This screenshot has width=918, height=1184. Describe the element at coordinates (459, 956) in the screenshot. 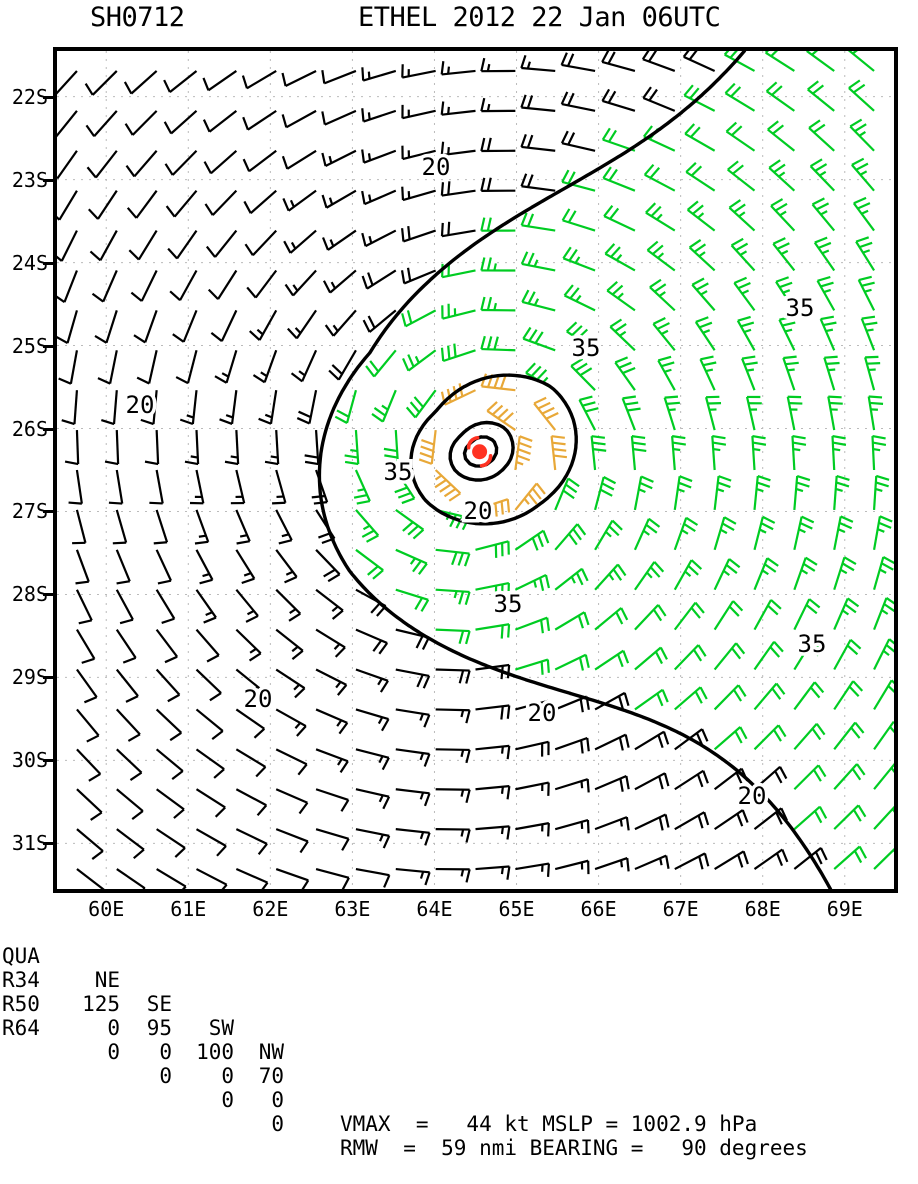

I see `table-row: R34 125 95 100 70` at that location.